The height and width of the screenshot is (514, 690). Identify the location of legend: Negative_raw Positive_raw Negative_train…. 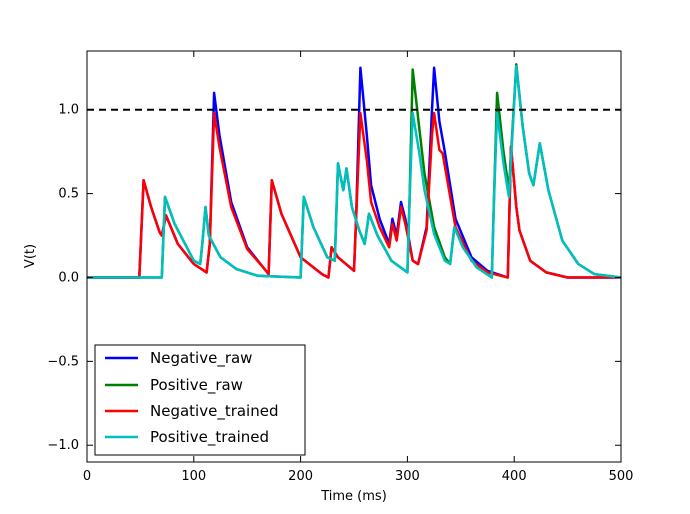
(200, 400).